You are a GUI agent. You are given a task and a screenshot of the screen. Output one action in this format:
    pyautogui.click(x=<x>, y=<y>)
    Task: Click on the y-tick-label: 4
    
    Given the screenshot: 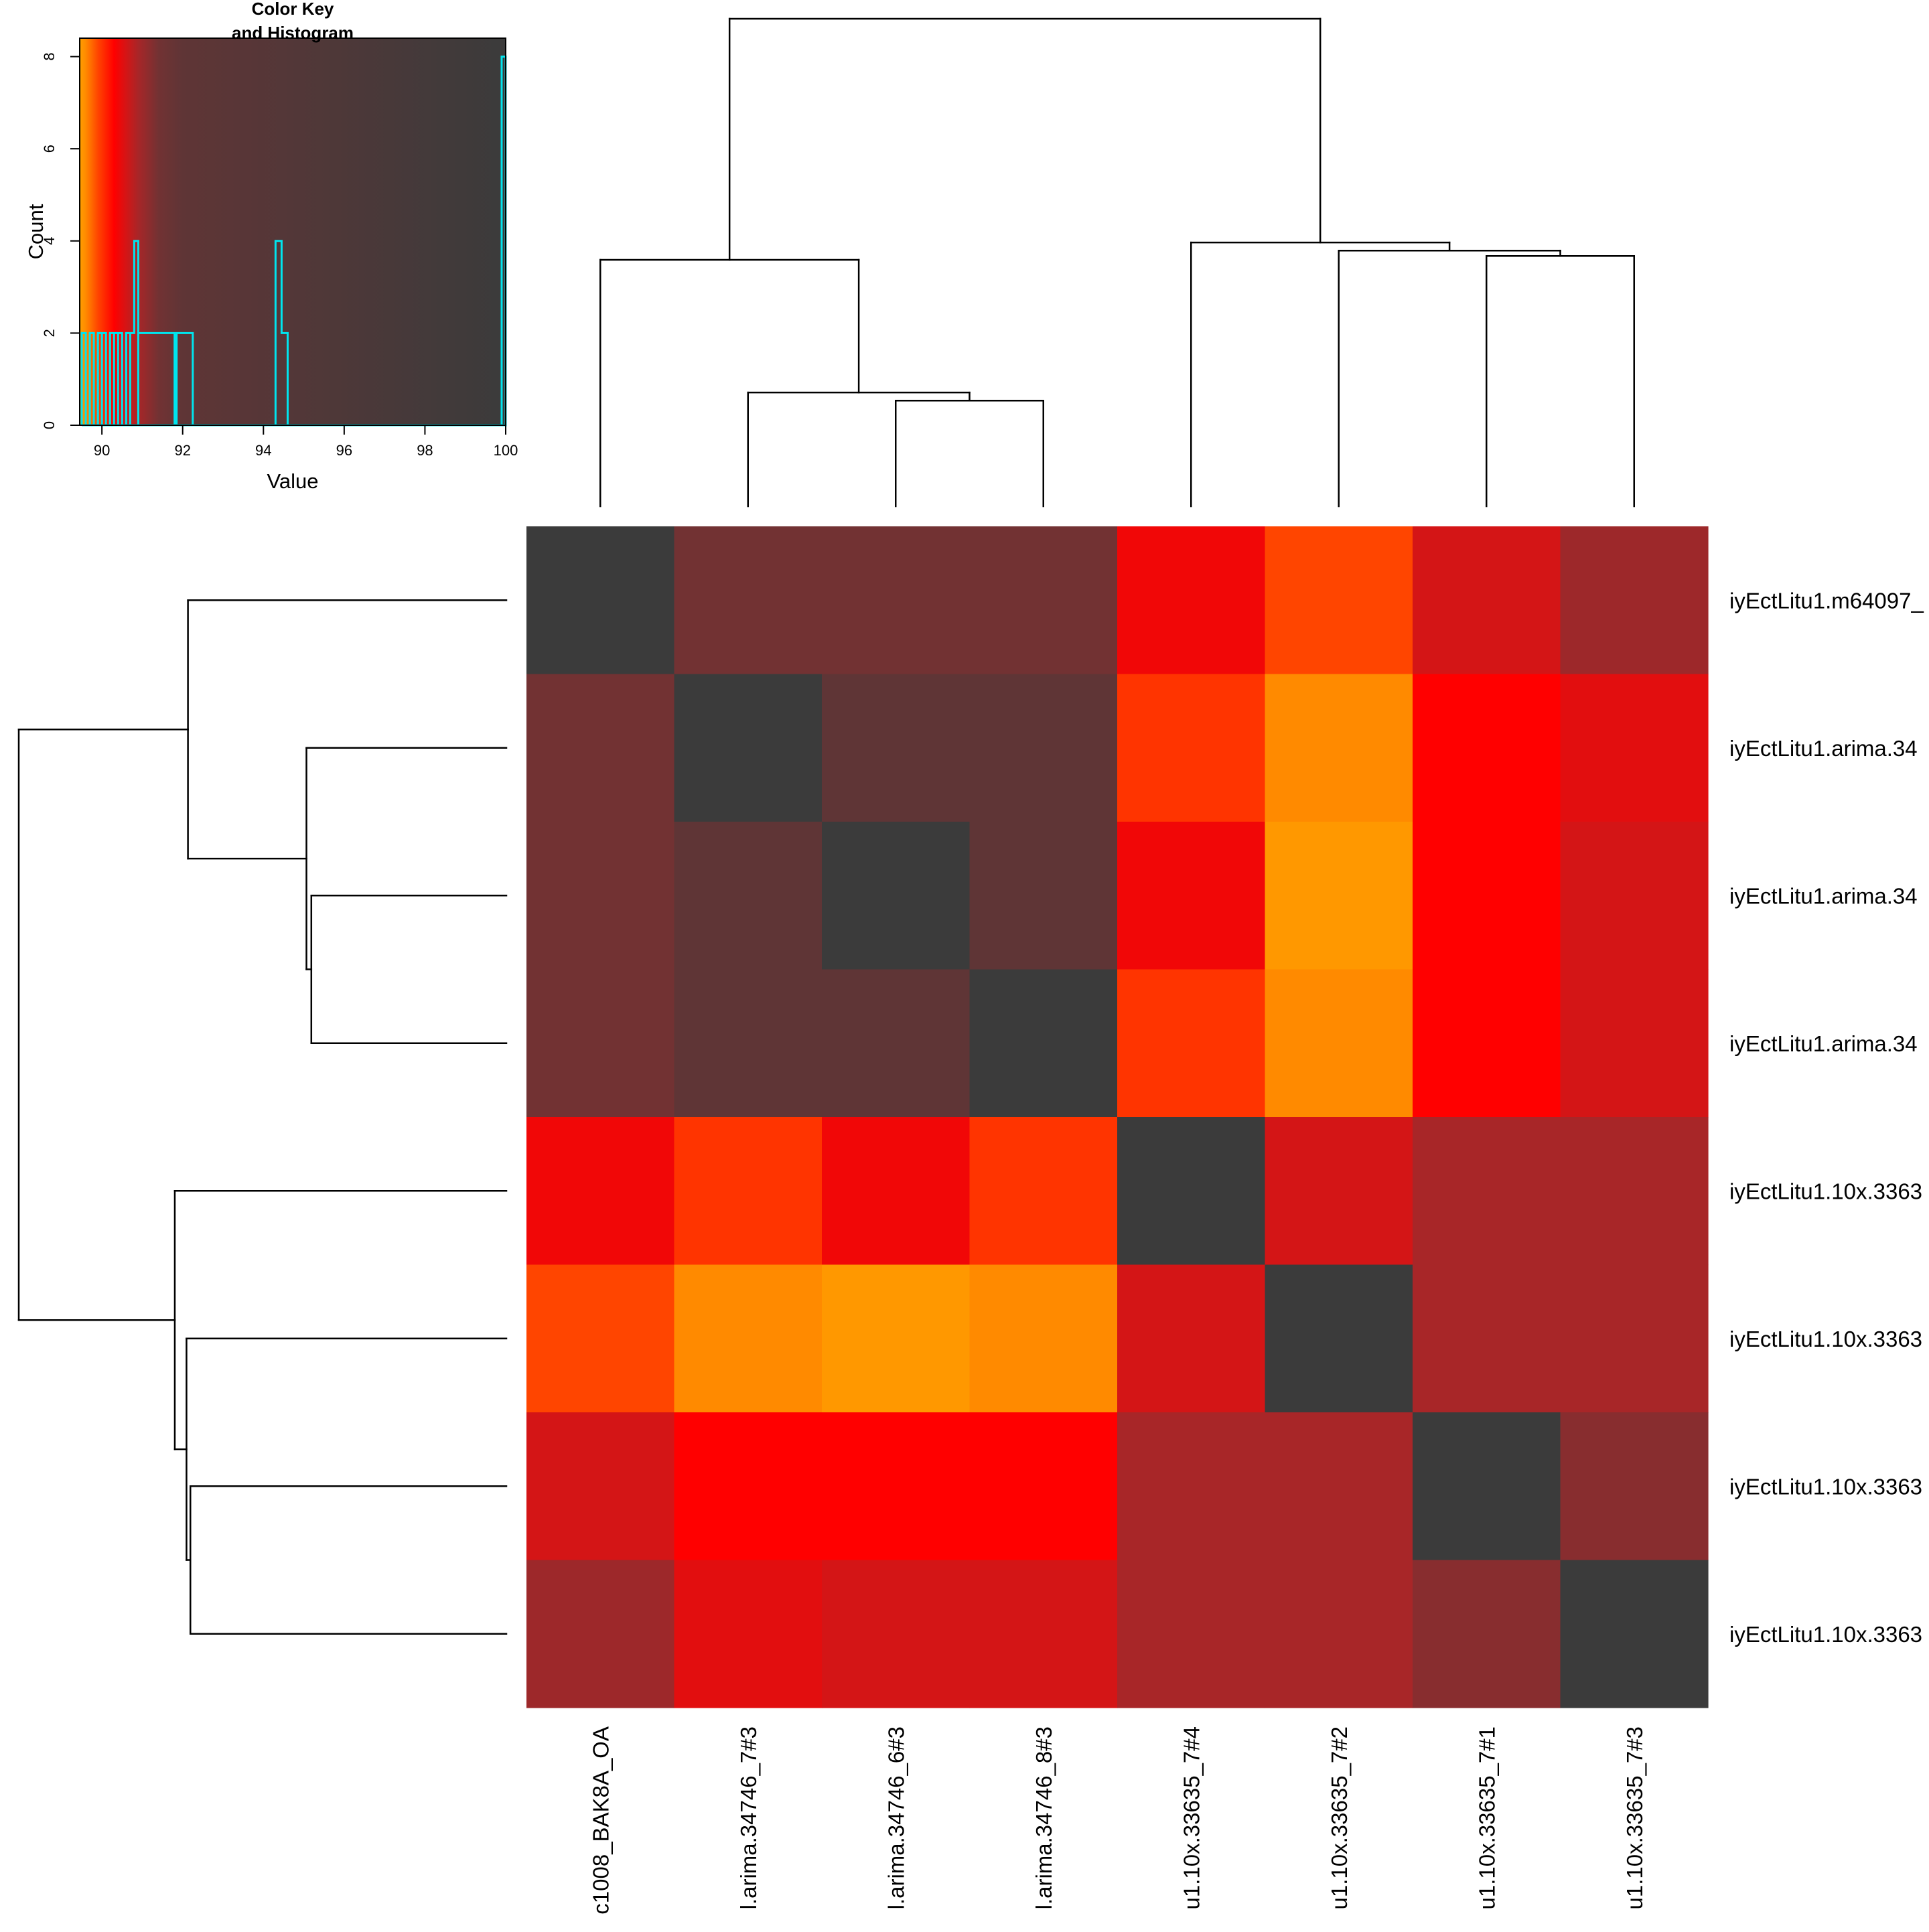 What is the action you would take?
    pyautogui.click(x=49, y=241)
    